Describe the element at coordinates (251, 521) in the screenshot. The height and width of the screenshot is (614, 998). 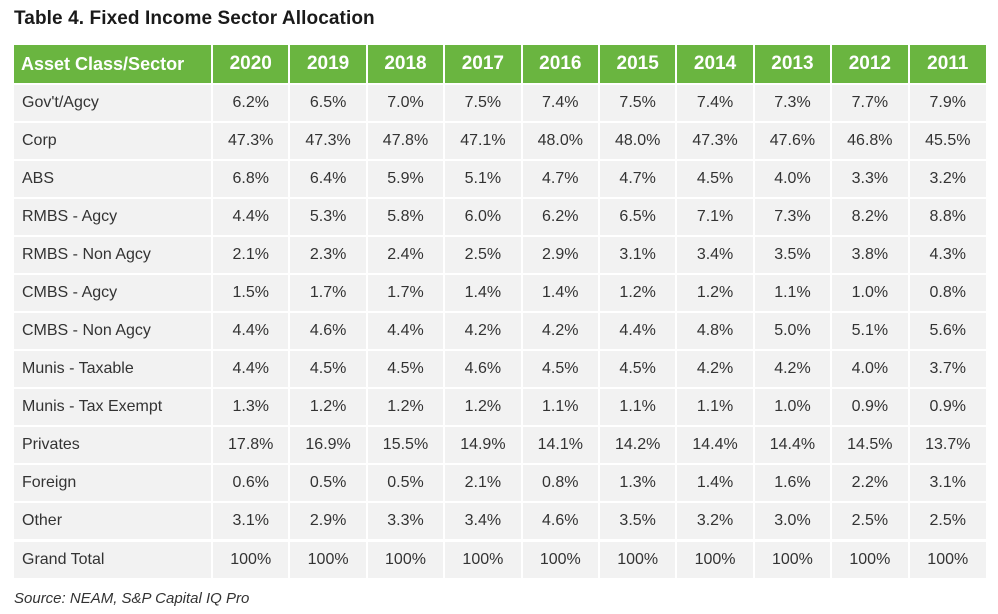
I see `table-cell-value: 3.1%` at that location.